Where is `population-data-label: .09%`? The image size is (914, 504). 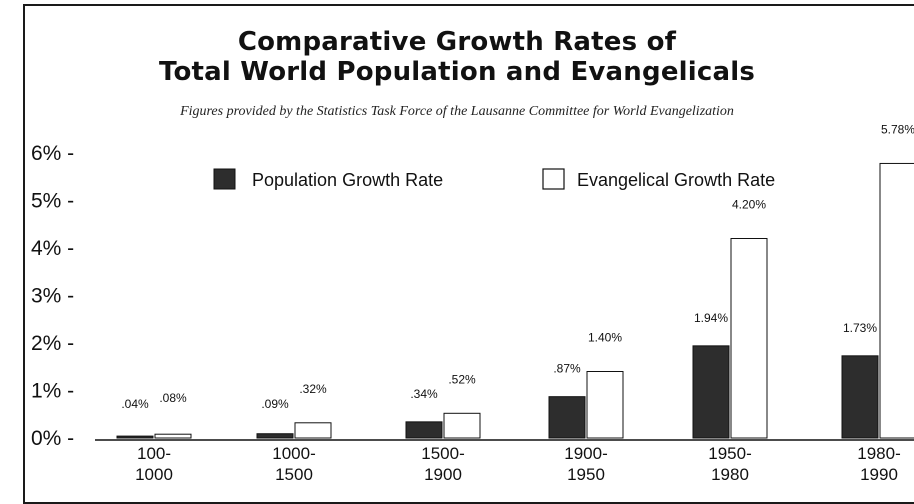 population-data-label: .09% is located at coordinates (275, 404).